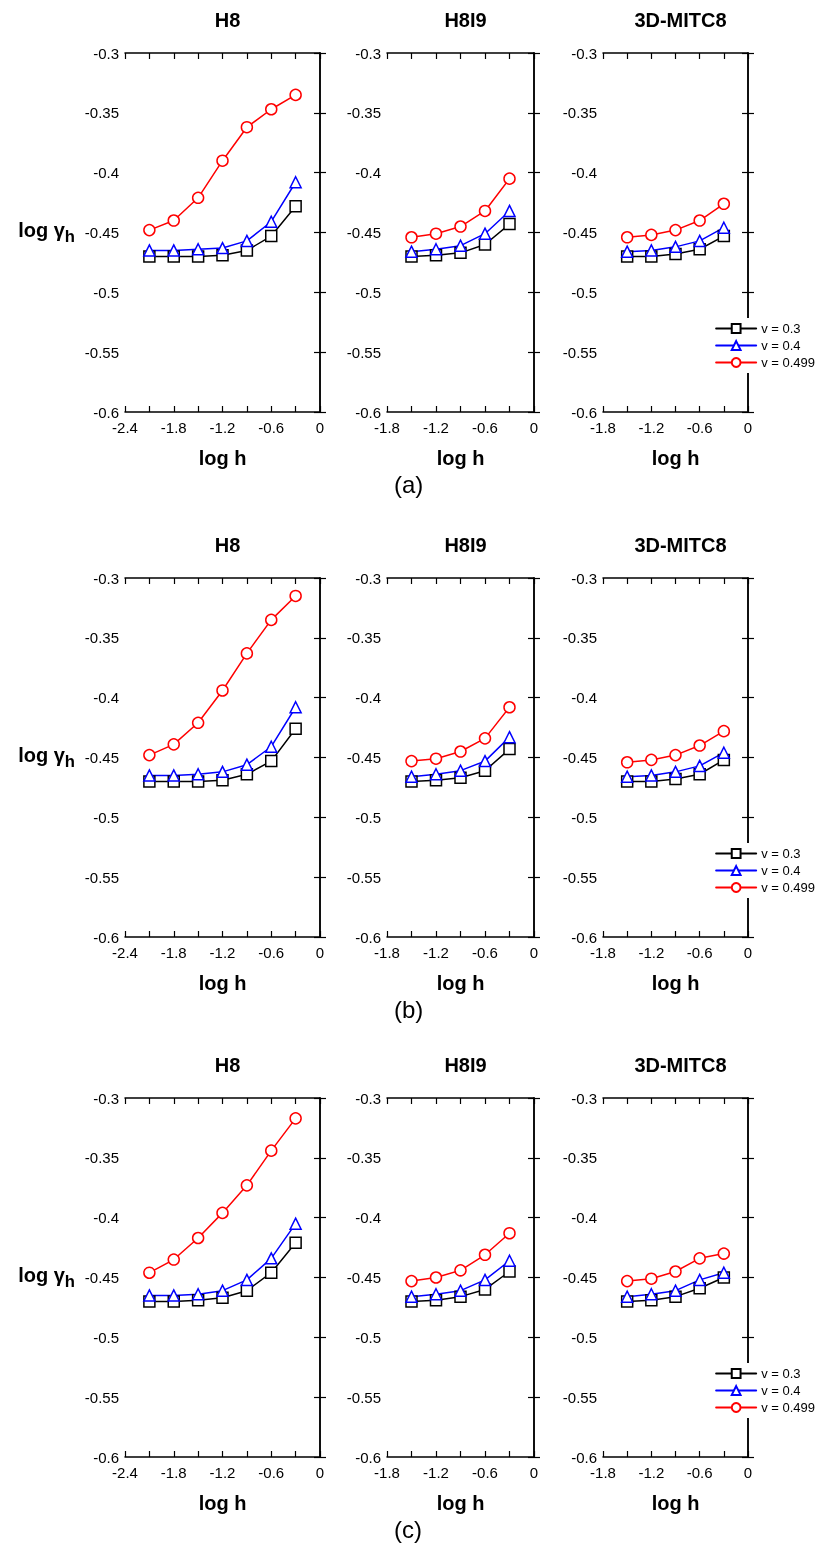 The image size is (817, 1555). Describe the element at coordinates (409, 1009) in the screenshot. I see `text: (b)` at that location.